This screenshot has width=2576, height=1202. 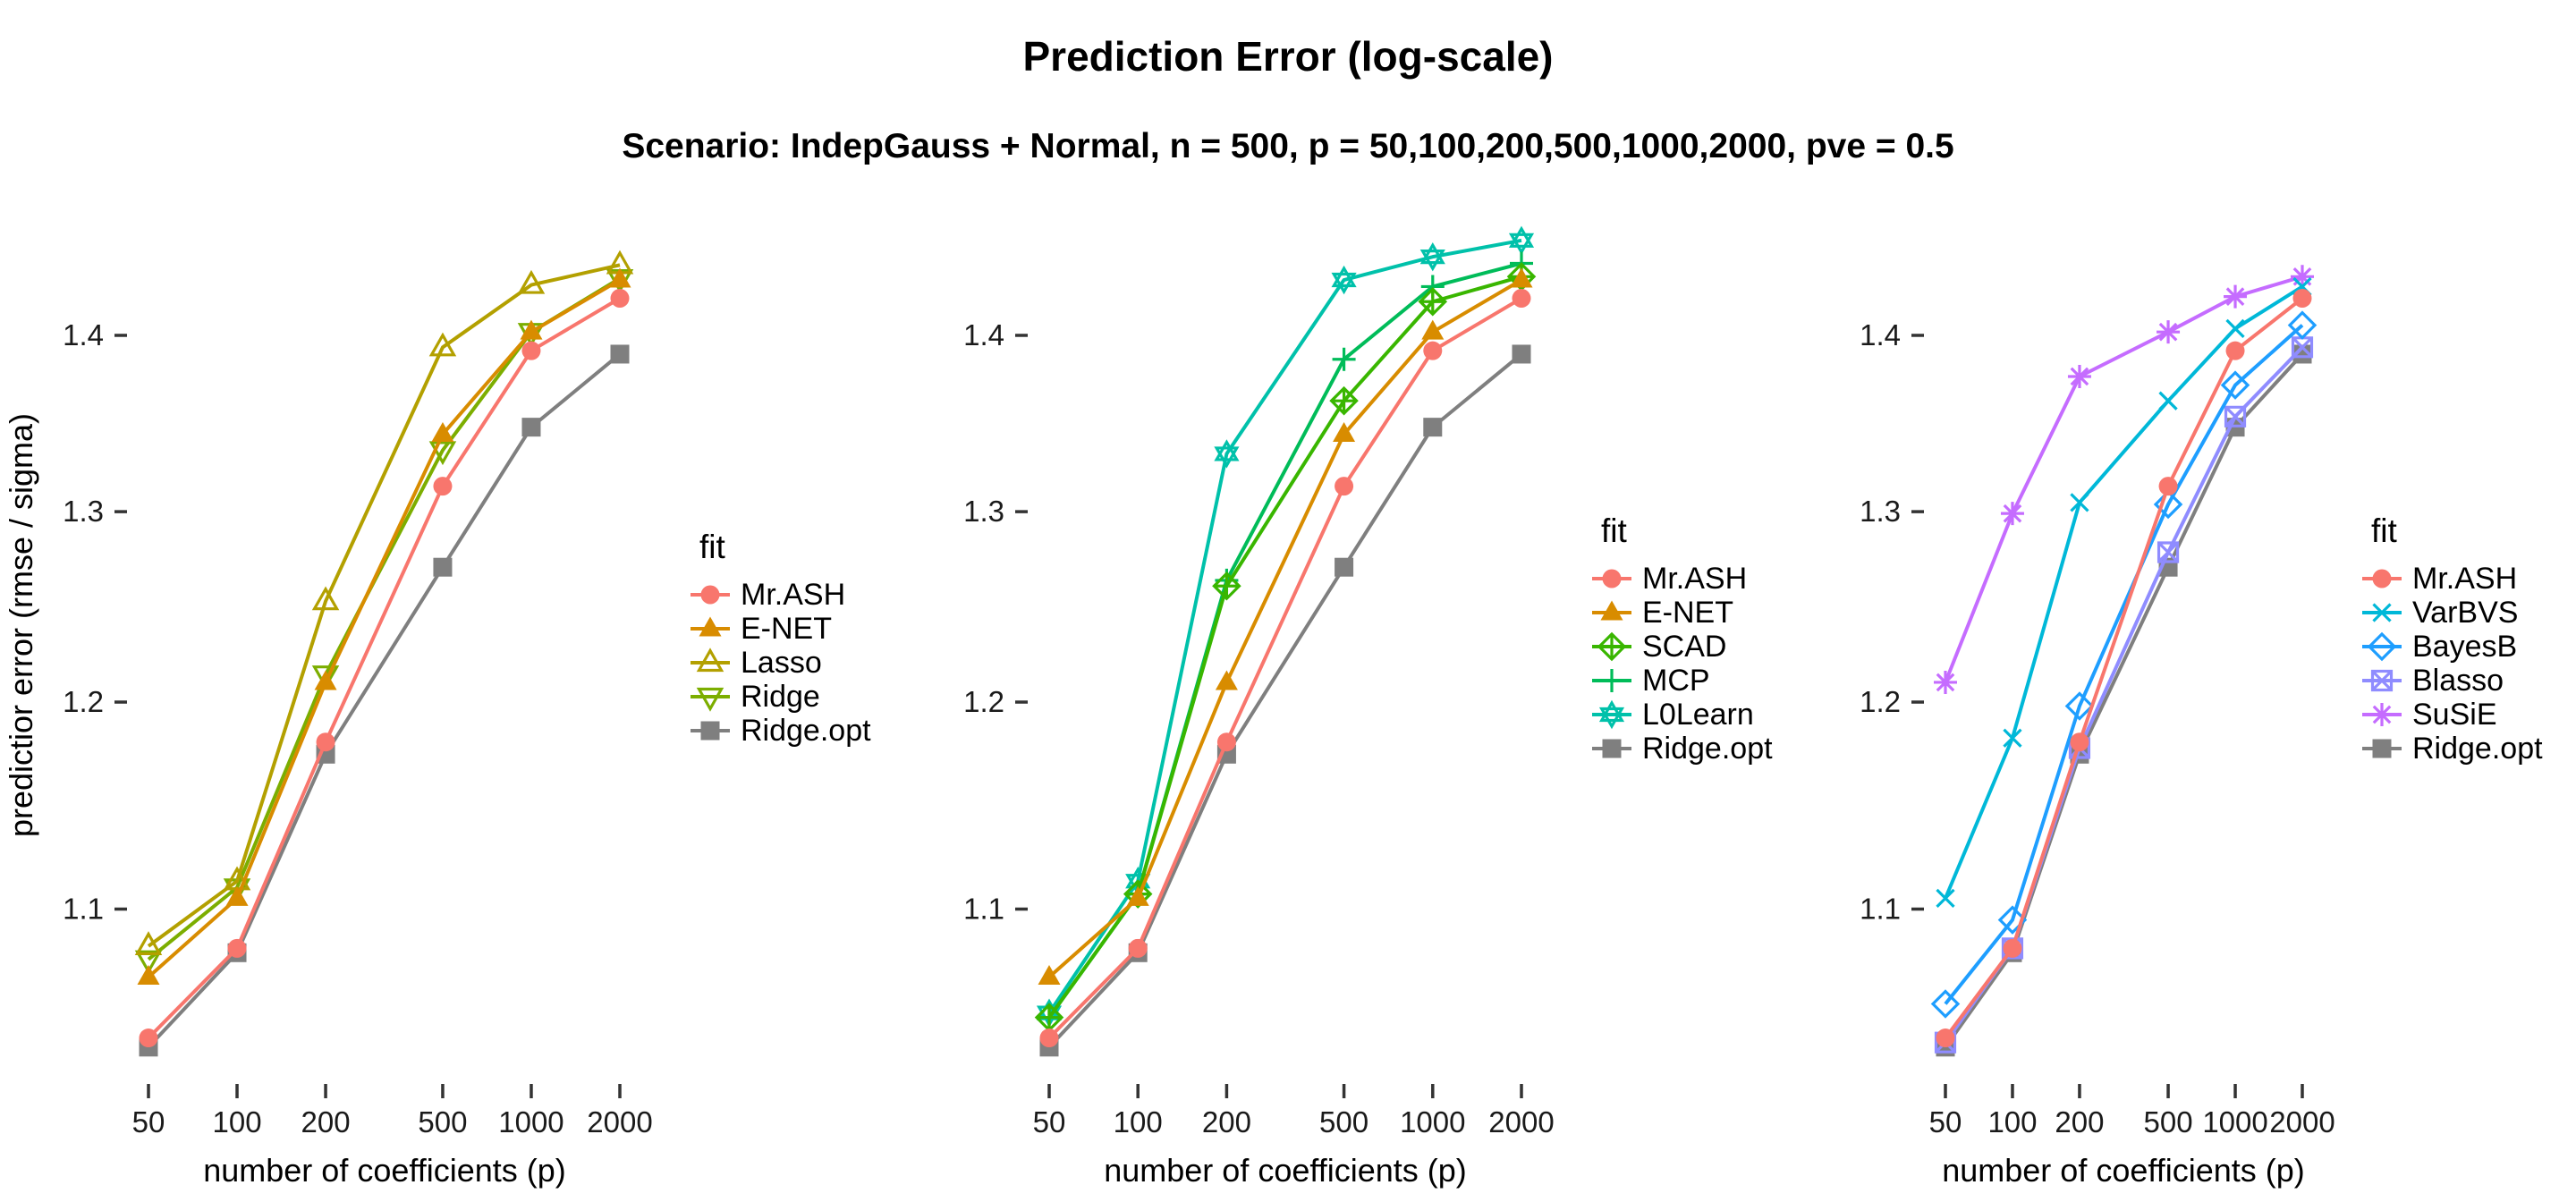 What do you see at coordinates (786, 628) in the screenshot?
I see `legend-label: E-NET` at bounding box center [786, 628].